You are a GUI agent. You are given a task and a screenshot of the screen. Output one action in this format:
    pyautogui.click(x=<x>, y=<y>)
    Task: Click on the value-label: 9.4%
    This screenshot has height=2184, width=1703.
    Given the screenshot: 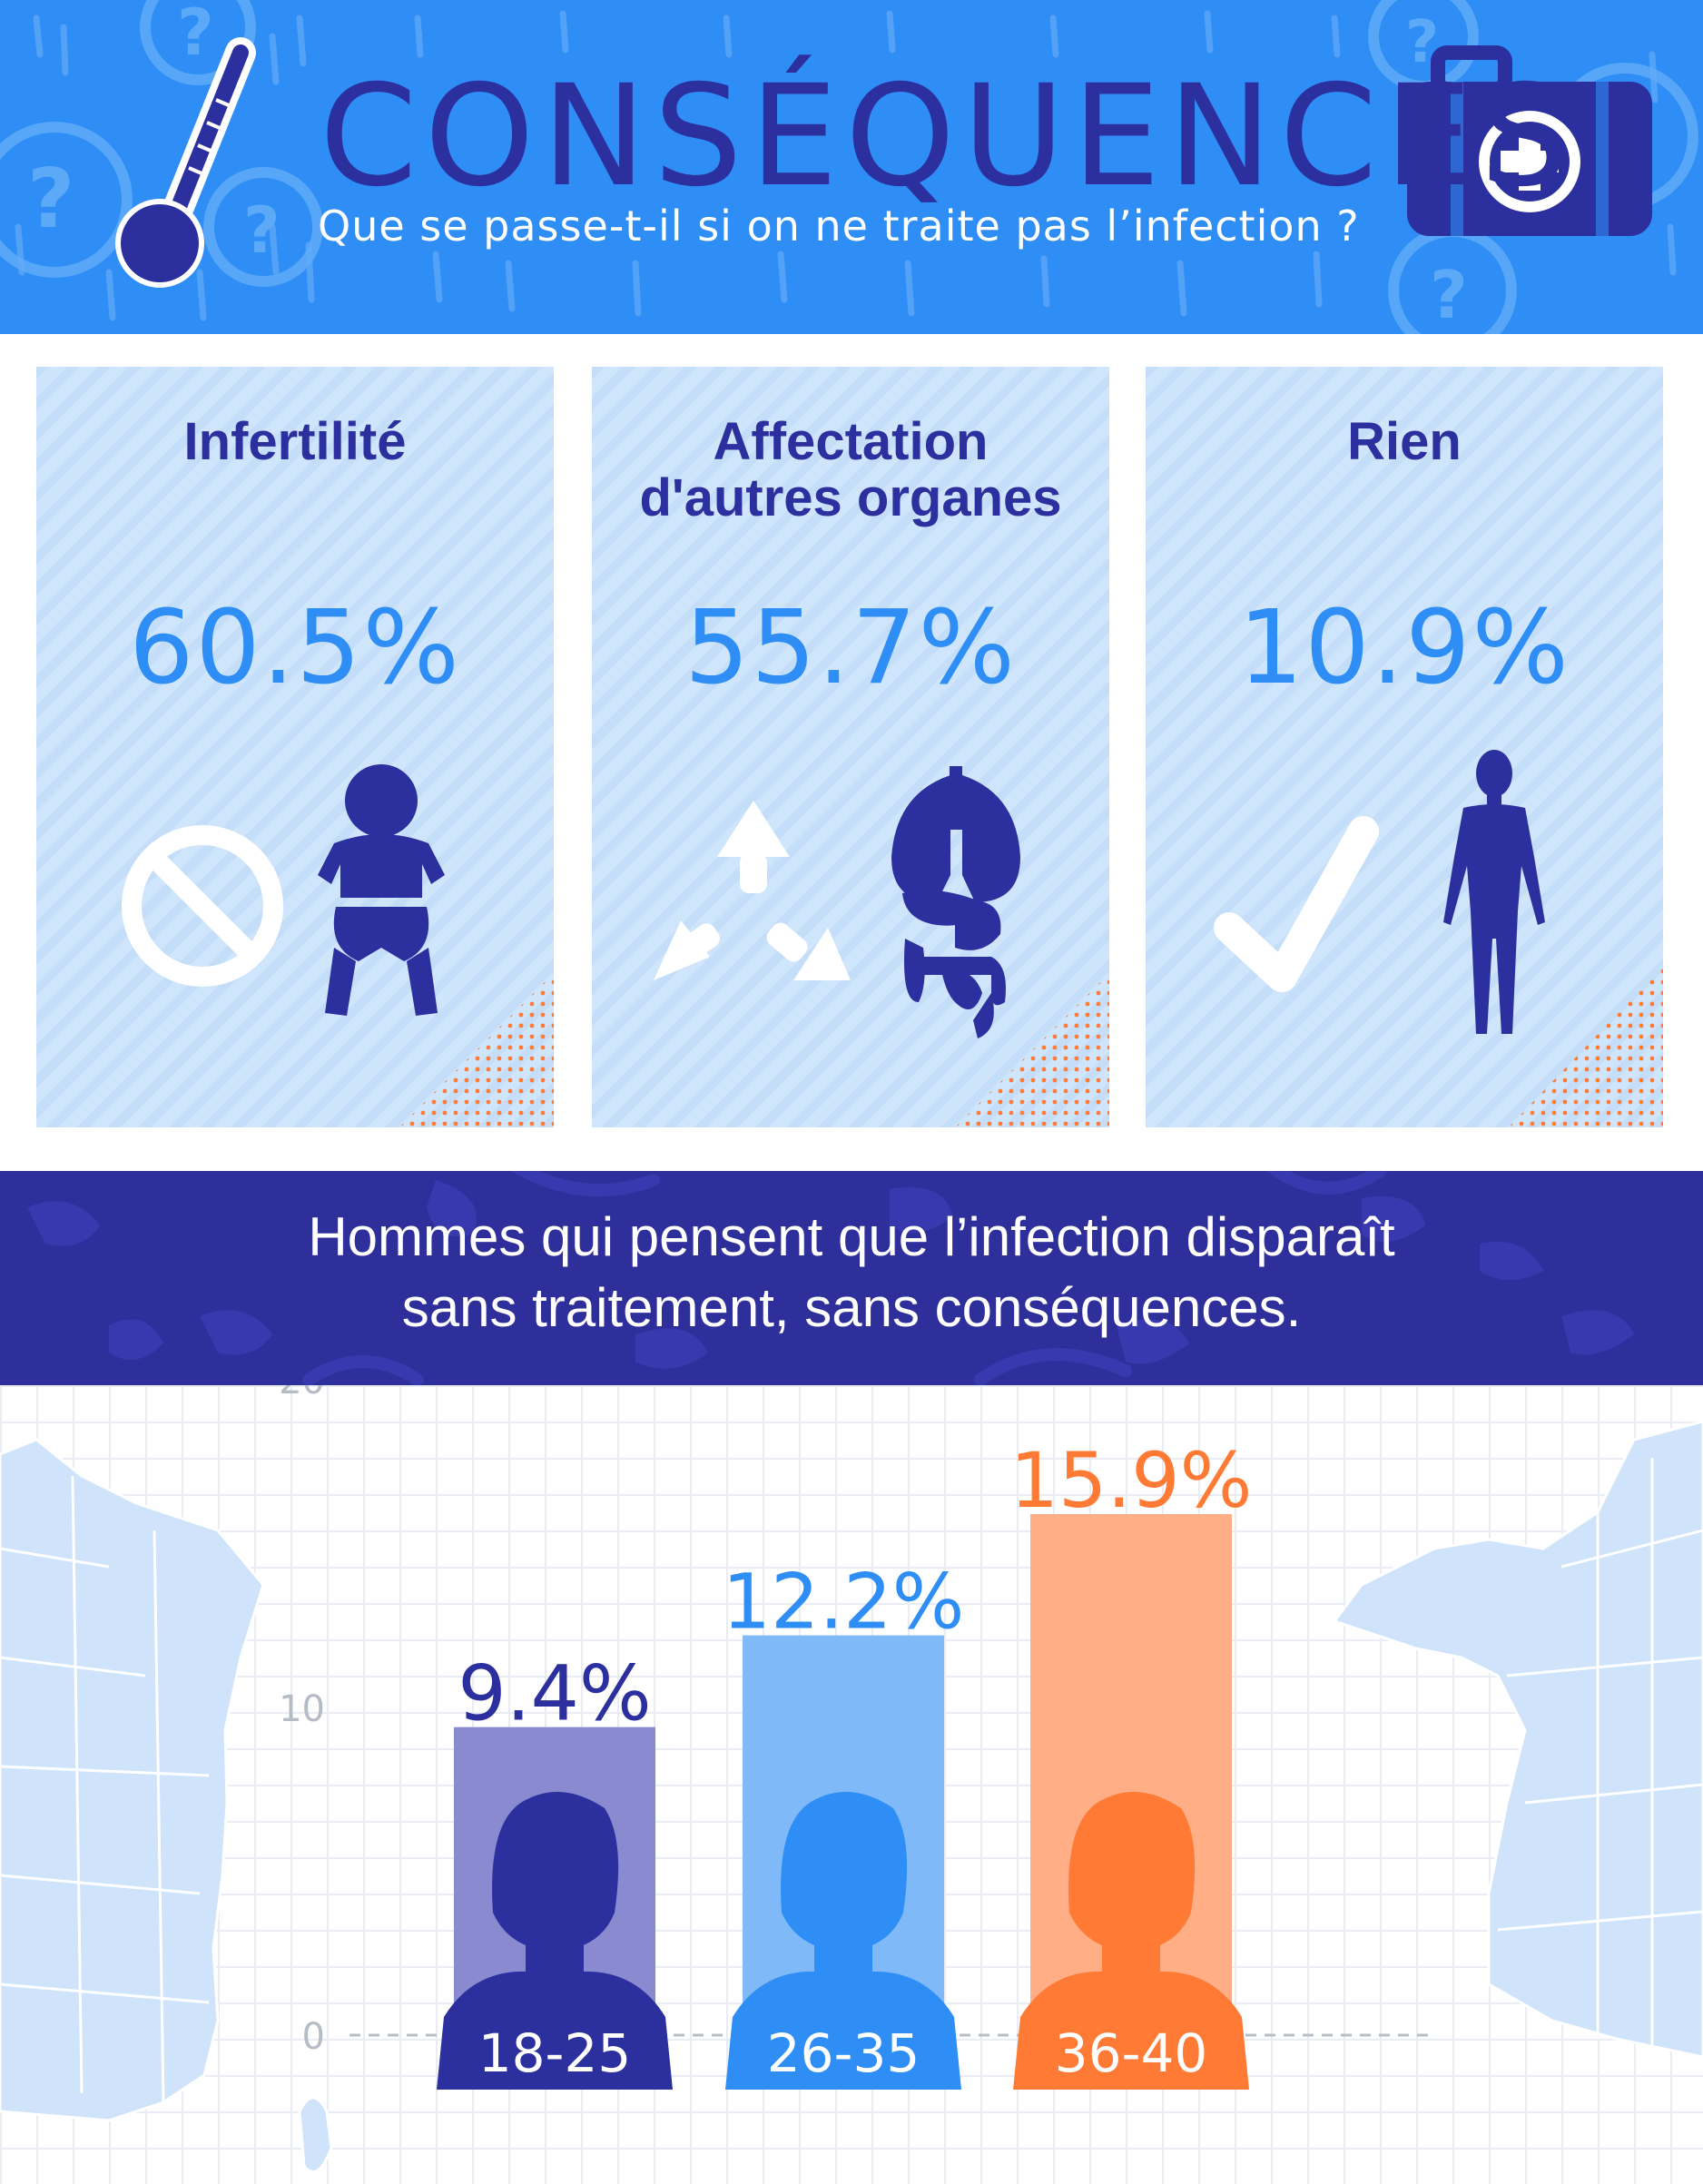 What is the action you would take?
    pyautogui.click(x=554, y=1694)
    